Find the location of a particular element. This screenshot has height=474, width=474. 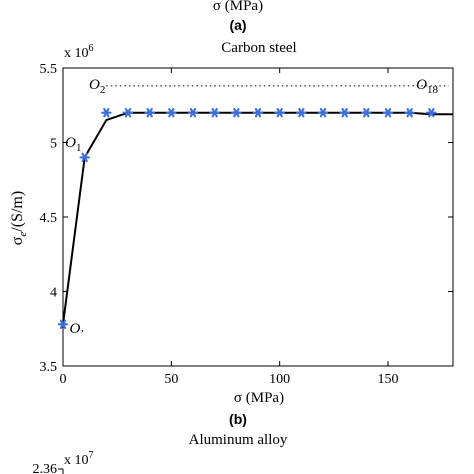

next-panel-first-tick: 2.36 is located at coordinates (45, 468).